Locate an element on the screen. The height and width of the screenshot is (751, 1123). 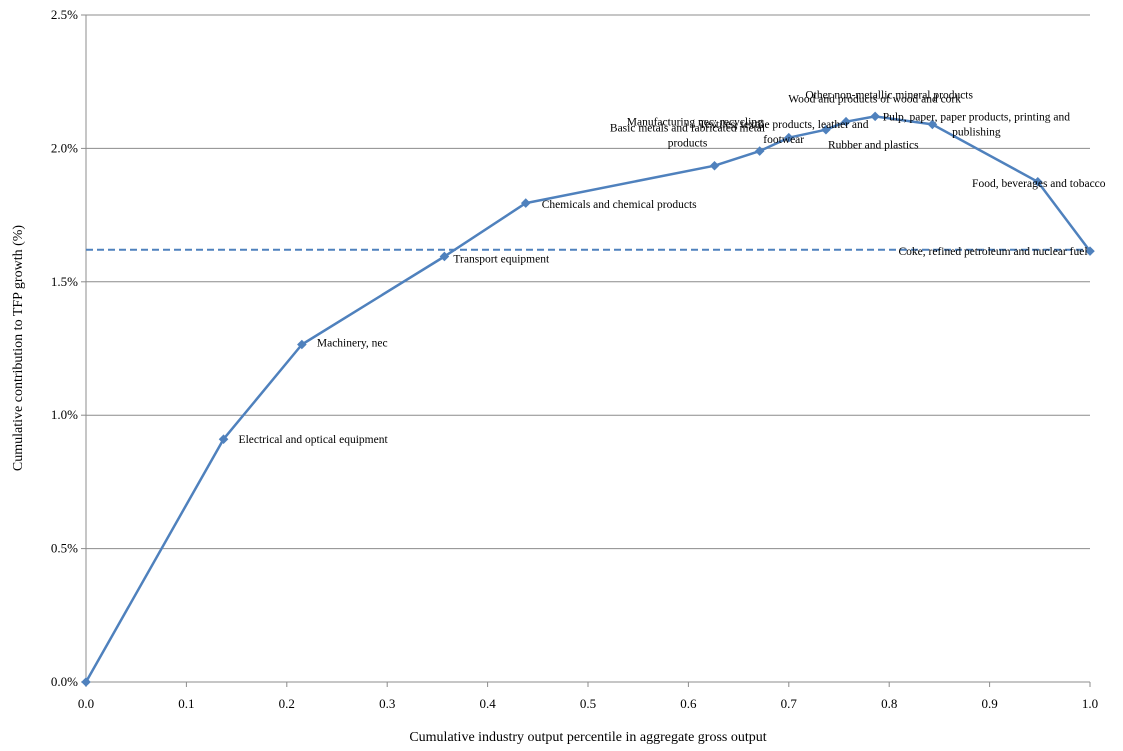
y-tick-label: 0.0% is located at coordinates (64, 681).